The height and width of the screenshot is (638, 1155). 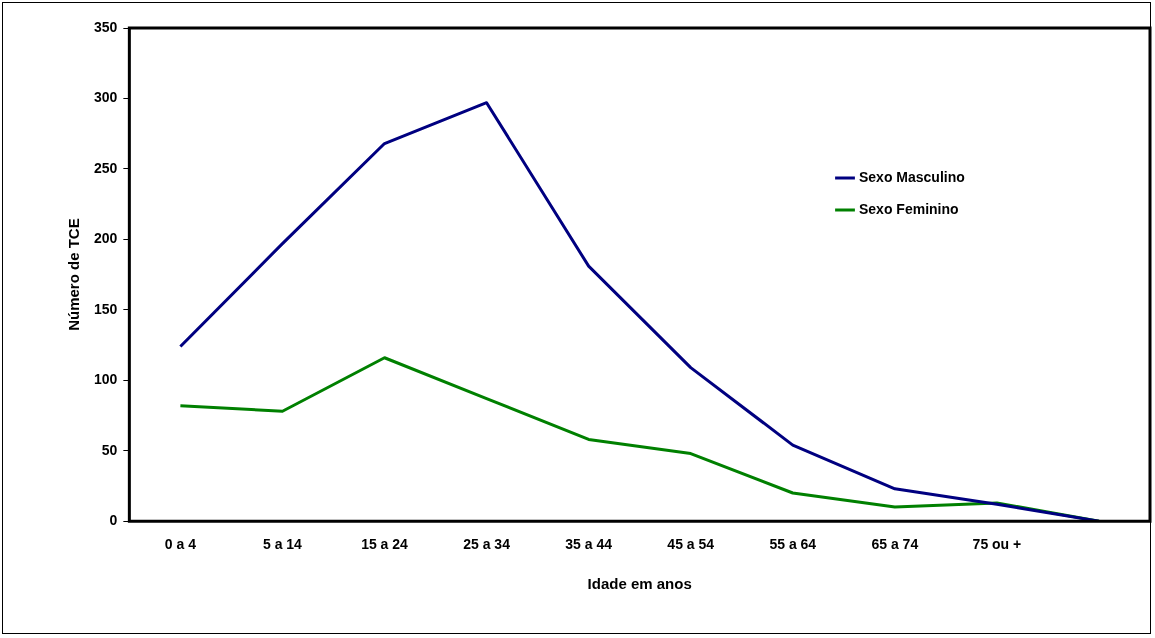 I want to click on legend-label: Sexo Feminino, so click(x=909, y=208).